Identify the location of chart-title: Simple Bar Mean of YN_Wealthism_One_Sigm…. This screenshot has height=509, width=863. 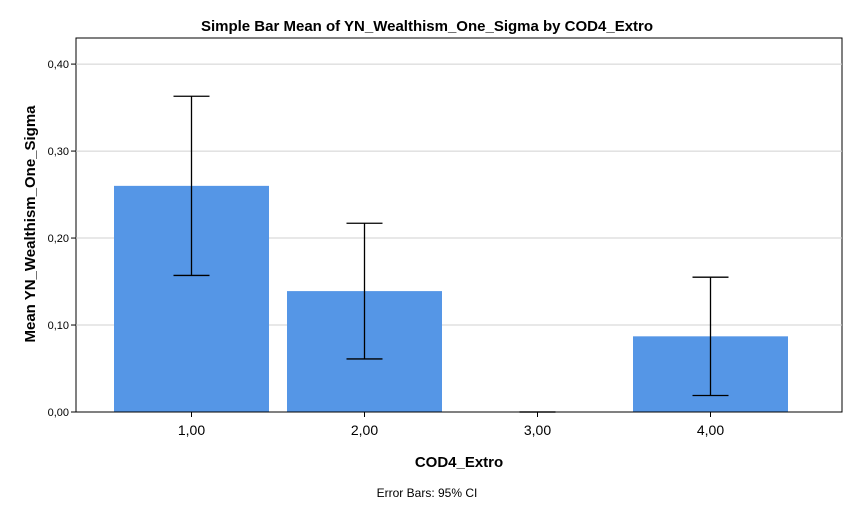
(427, 26).